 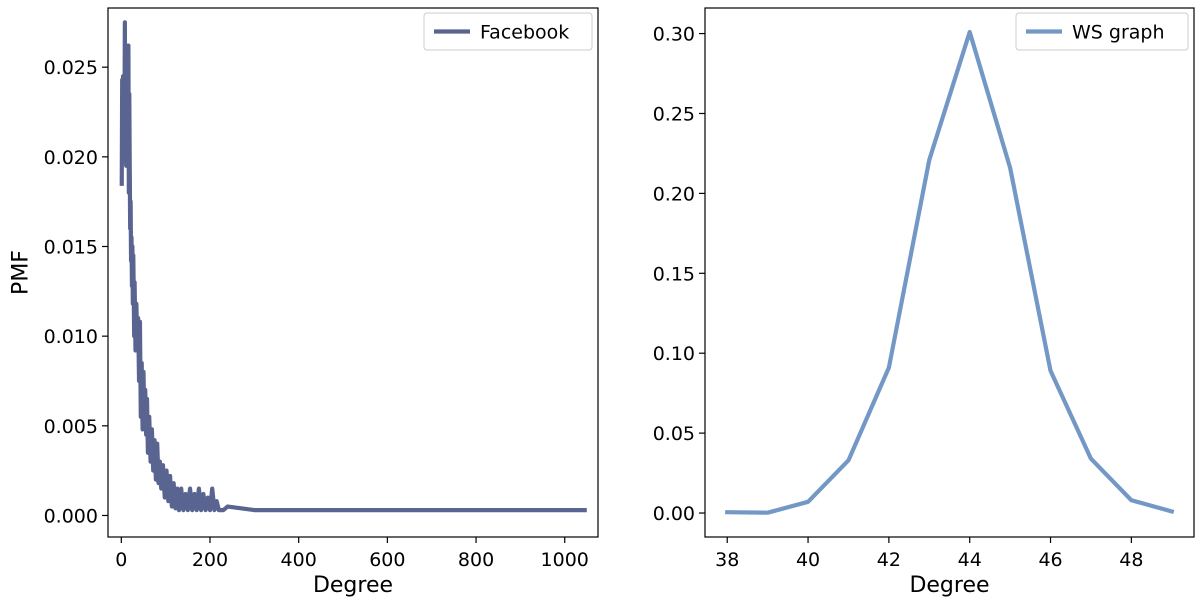 I want to click on x-tick-label: 800, so click(x=476, y=560).